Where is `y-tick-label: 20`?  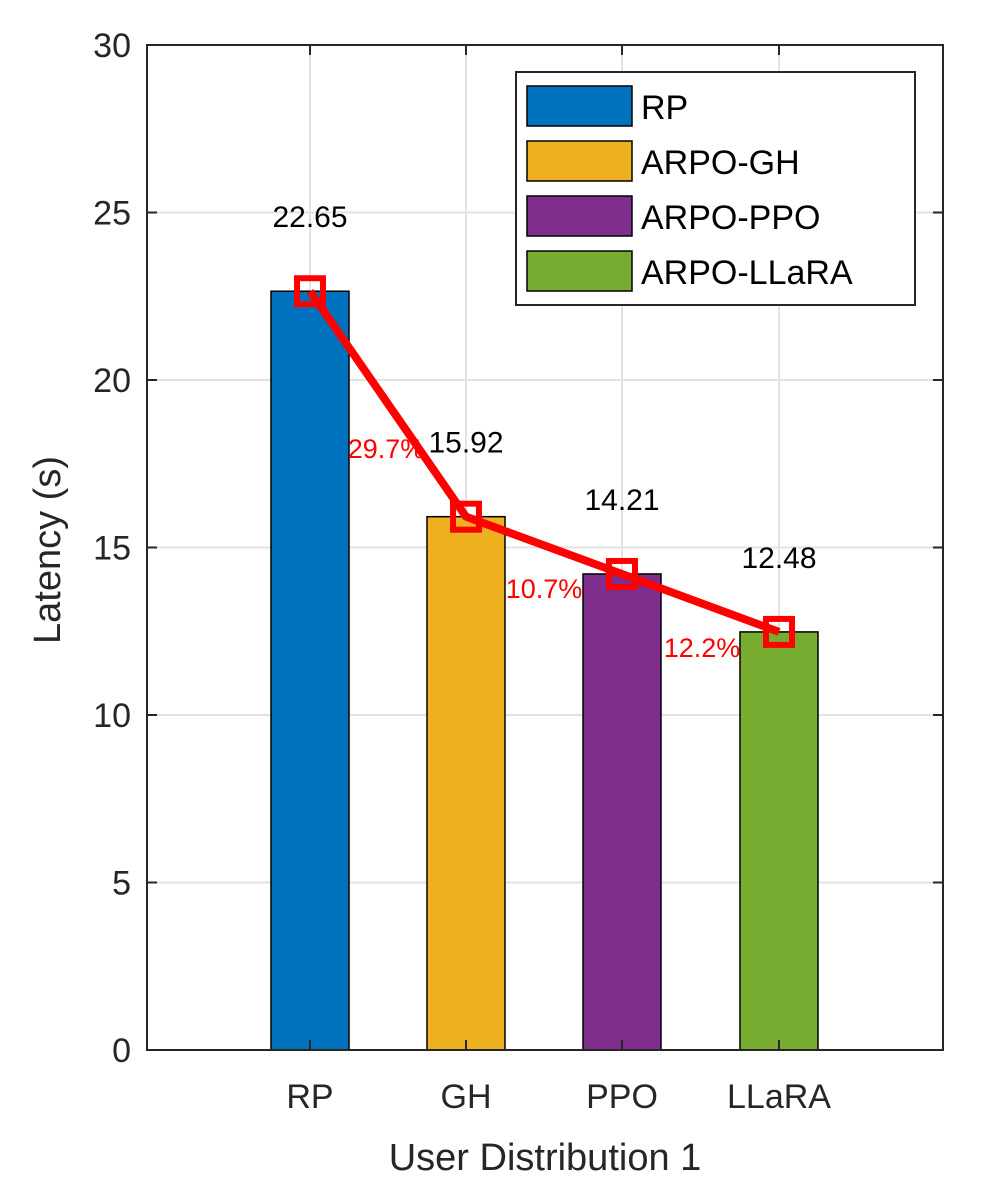 y-tick-label: 20 is located at coordinates (112, 381).